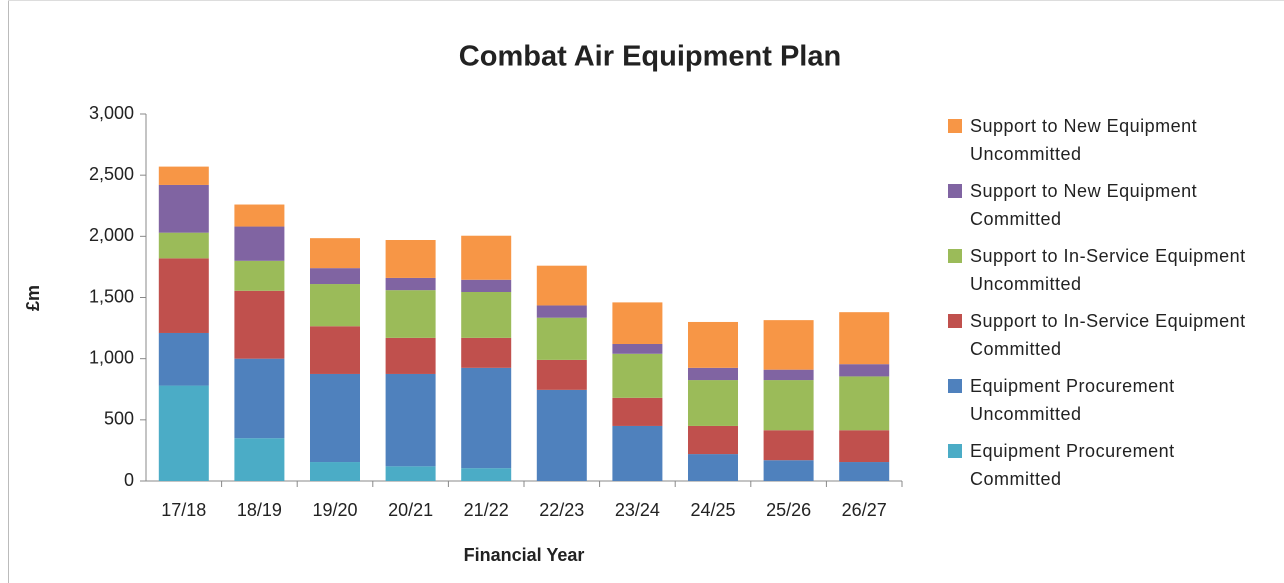 The width and height of the screenshot is (1284, 583). What do you see at coordinates (788, 510) in the screenshot?
I see `x-tick-label: 25/26` at bounding box center [788, 510].